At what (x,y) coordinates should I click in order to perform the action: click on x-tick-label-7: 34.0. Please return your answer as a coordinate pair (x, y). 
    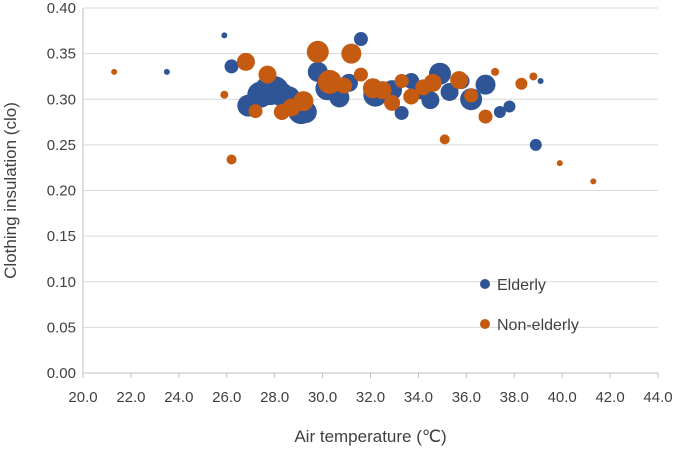
    Looking at the image, I should click on (418, 397).